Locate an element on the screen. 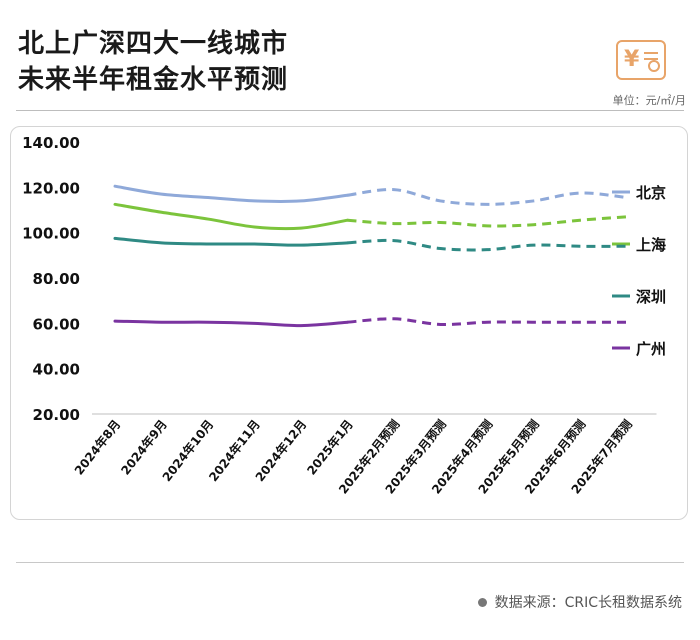 The image size is (700, 640). legend-label: 上海 is located at coordinates (651, 245).